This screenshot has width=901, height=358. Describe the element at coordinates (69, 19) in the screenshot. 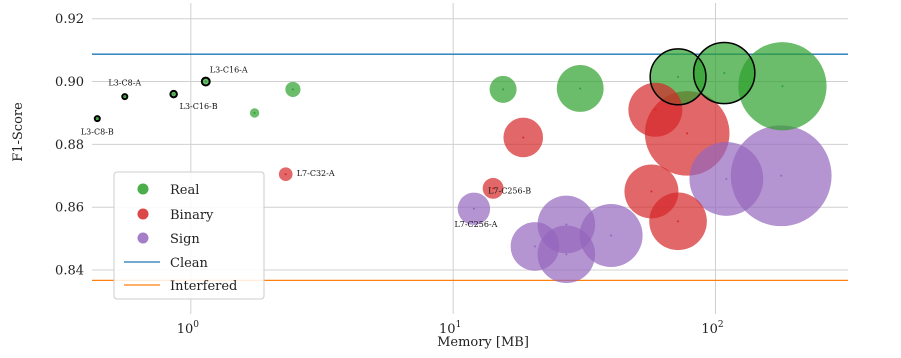

I see `y-tick-label: 0.92` at that location.